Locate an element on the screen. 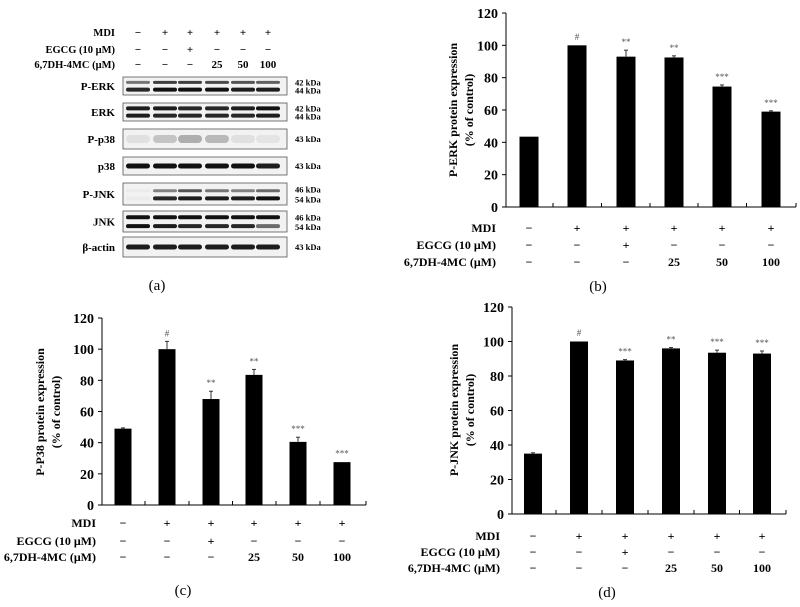 The width and height of the screenshot is (800, 607). treatment-label: 6,7DH-4MC (μM) is located at coordinates (454, 568).